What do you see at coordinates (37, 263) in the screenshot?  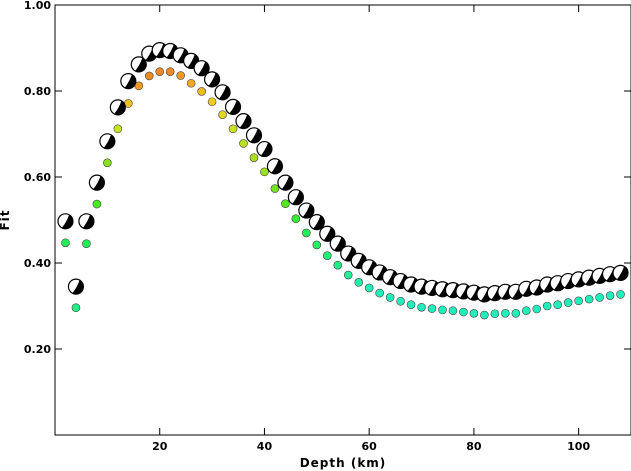 I see `y-tick-label: 0.40` at bounding box center [37, 263].